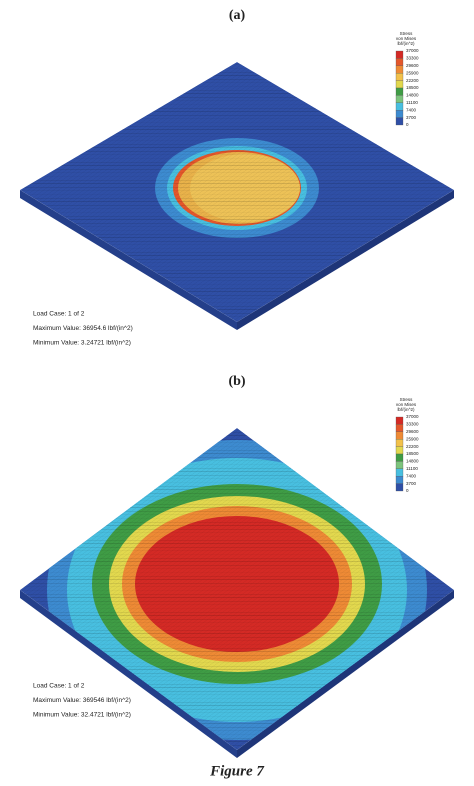  Describe the element at coordinates (237, 15) in the screenshot. I see `panel-label: (a)` at that location.